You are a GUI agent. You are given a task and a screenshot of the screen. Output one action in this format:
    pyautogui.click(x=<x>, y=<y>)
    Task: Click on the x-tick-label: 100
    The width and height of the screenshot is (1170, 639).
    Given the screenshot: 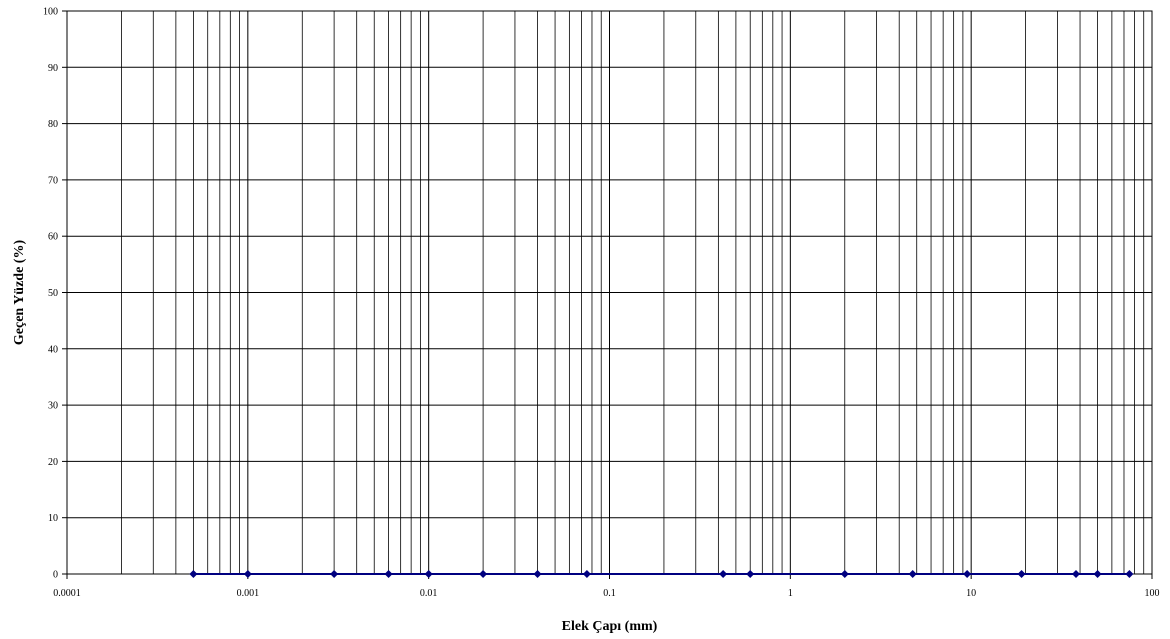 What is the action you would take?
    pyautogui.click(x=1152, y=593)
    